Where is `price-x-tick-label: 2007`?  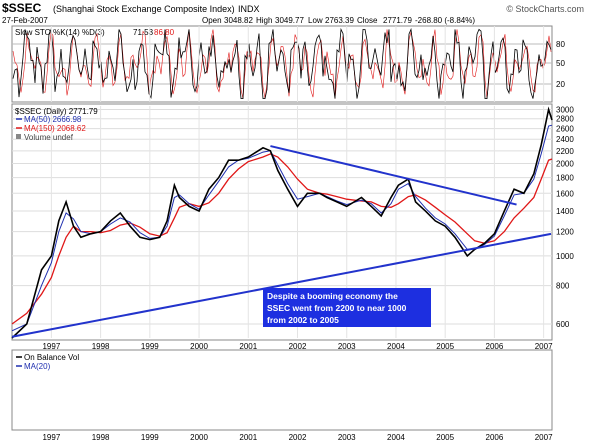
price-x-tick-label: 2007 is located at coordinates (544, 346).